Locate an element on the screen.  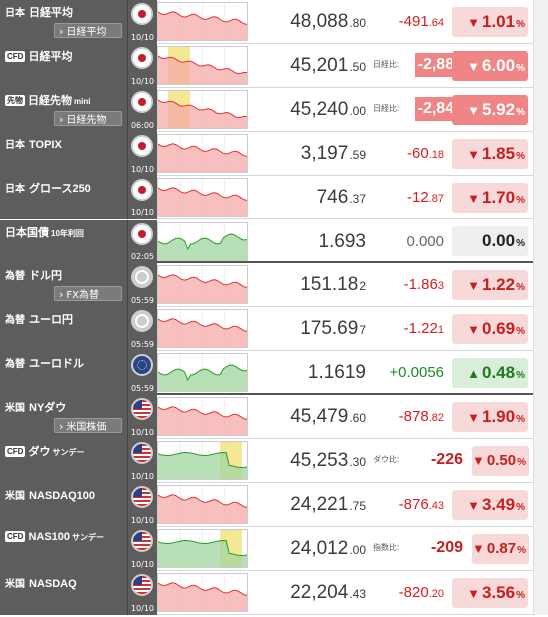
instrument-name: CFD NAS100 サンデー is located at coordinates (54, 536).